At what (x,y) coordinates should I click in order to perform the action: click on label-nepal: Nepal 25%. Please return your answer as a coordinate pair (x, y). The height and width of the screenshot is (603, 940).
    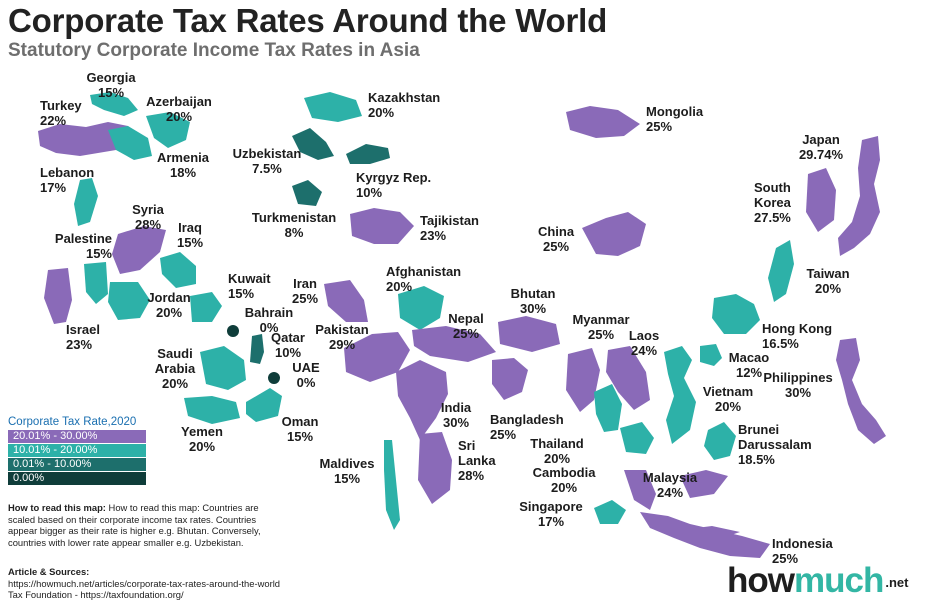
    Looking at the image, I should click on (466, 326).